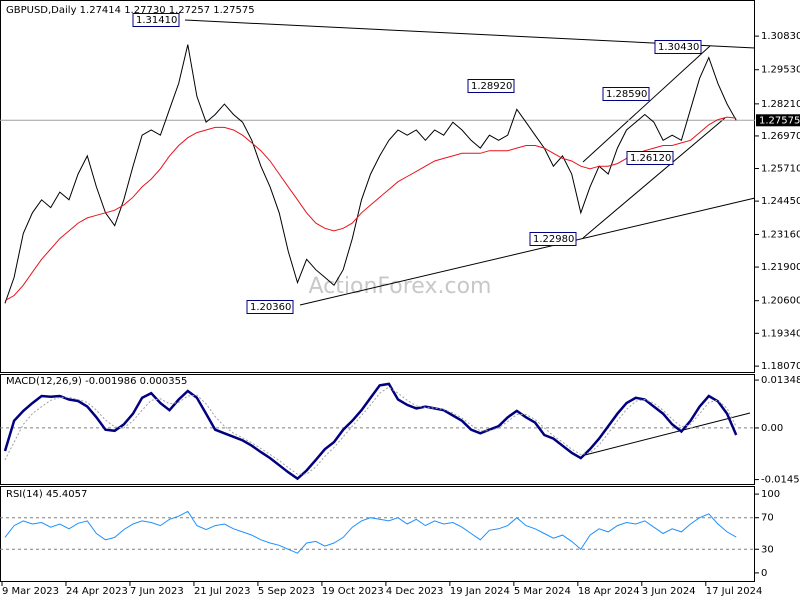 The image size is (800, 600). What do you see at coordinates (780, 267) in the screenshot?
I see `y-tick-label: 1.21900` at bounding box center [780, 267].